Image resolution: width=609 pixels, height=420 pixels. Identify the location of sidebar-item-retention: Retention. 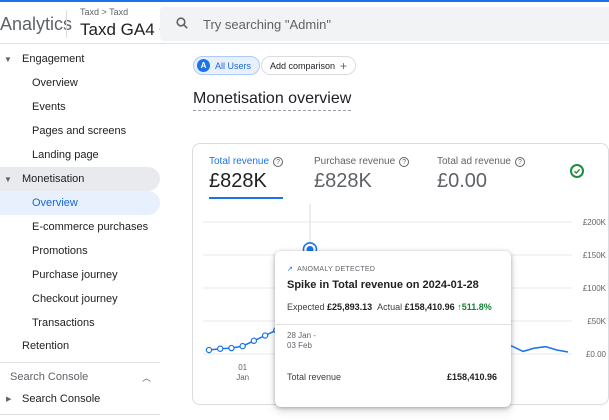
(80, 346).